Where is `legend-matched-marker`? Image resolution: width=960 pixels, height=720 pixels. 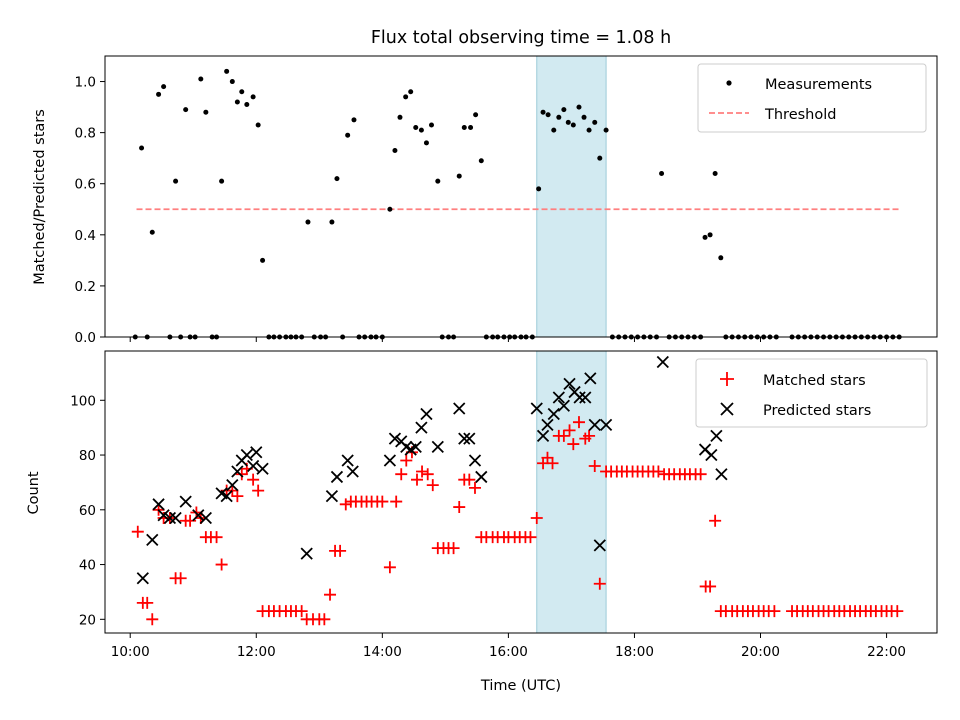 legend-matched-marker is located at coordinates (727, 379).